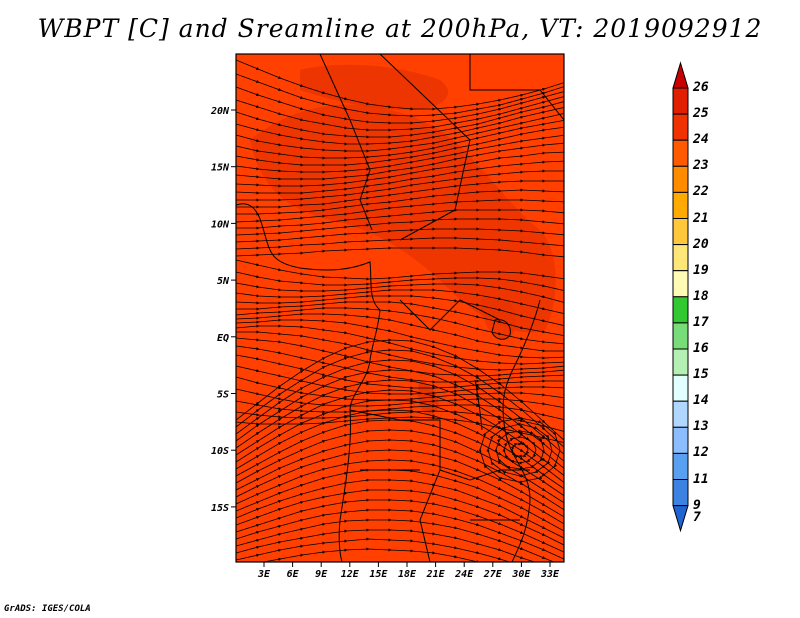  What do you see at coordinates (701, 114) in the screenshot?
I see `colorbar-label: 25` at bounding box center [701, 114].